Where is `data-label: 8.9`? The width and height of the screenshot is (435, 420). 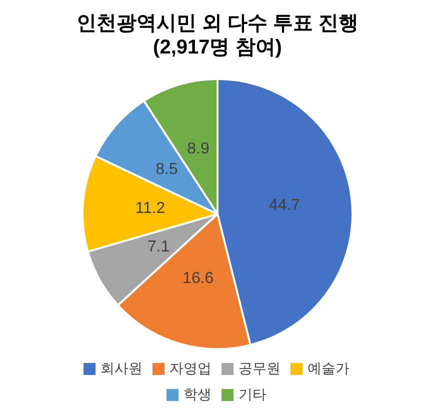
data-label: 8.9 is located at coordinates (198, 149).